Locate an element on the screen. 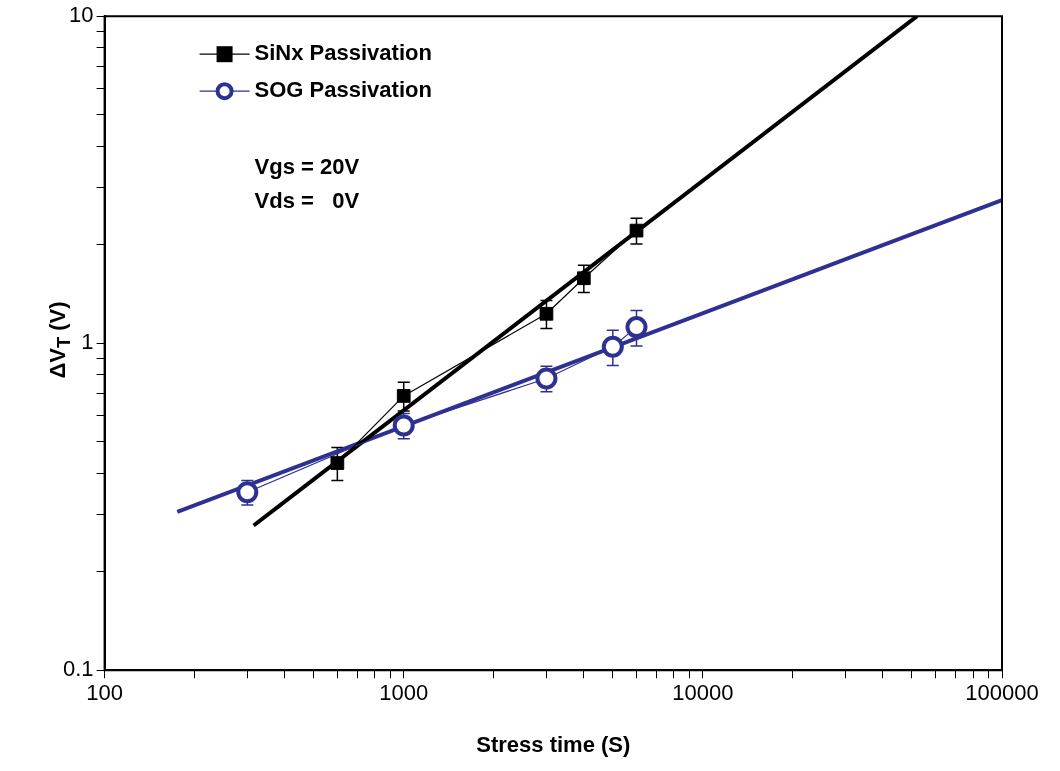 The height and width of the screenshot is (771, 1060). annotation: Vgs = 20V is located at coordinates (307, 167).